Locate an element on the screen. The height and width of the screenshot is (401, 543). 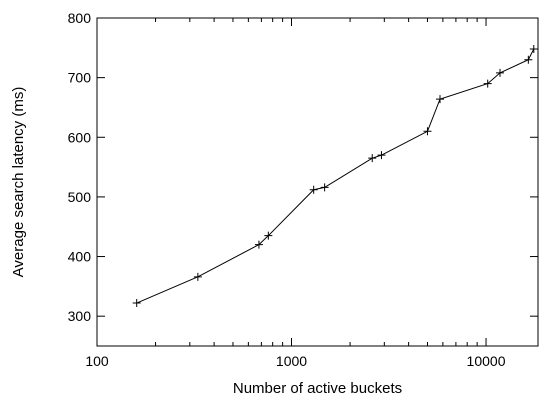
y-tick-label: 600 is located at coordinates (80, 137).